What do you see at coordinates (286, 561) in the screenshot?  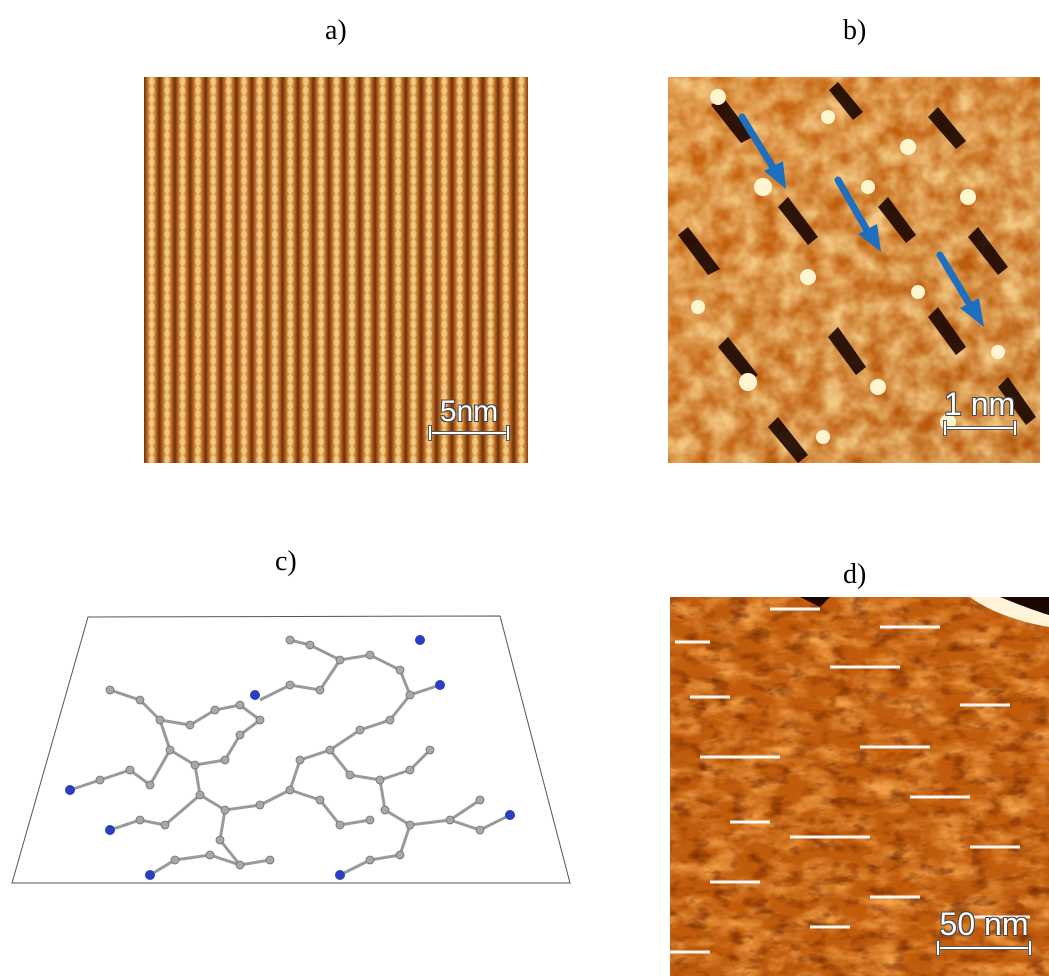 I see `panel-label-c: c)` at bounding box center [286, 561].